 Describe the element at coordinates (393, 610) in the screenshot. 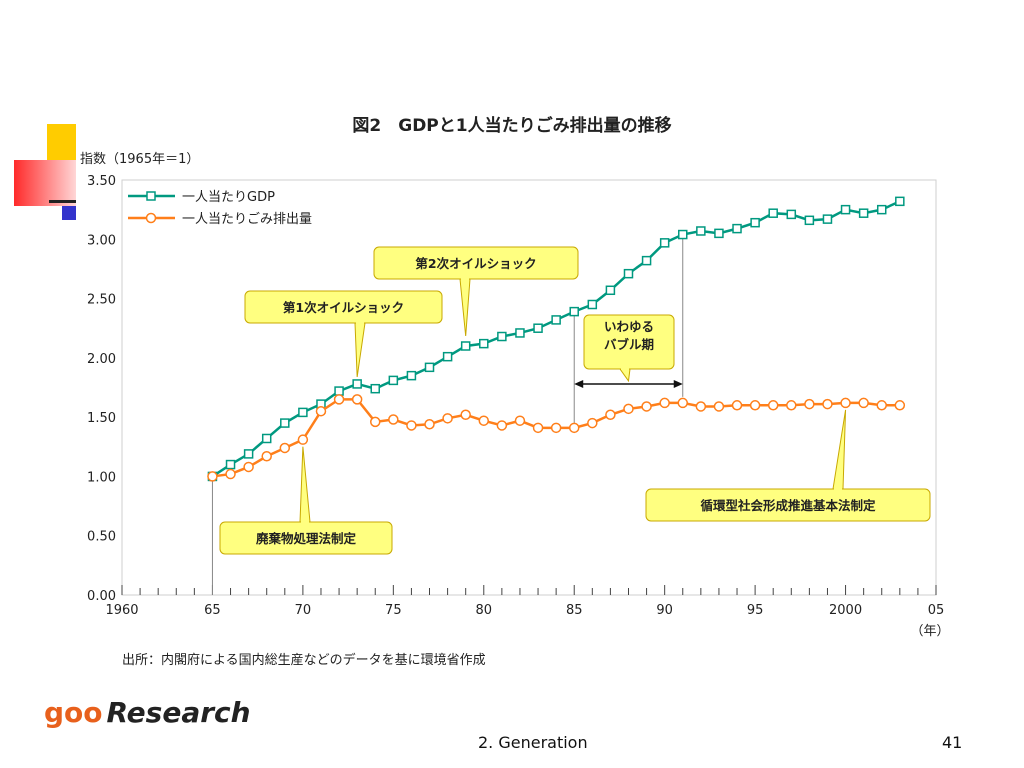

I see `x-tick-label: 75` at that location.